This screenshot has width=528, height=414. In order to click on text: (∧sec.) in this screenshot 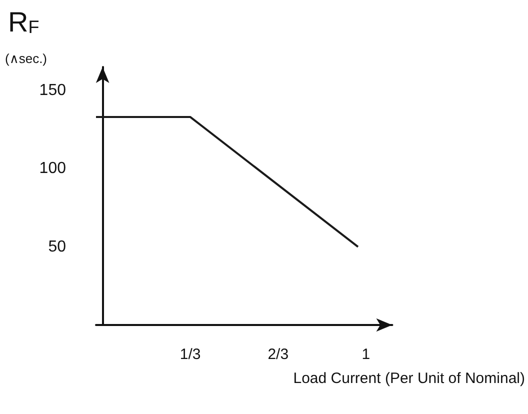, I will do `click(26, 58)`.